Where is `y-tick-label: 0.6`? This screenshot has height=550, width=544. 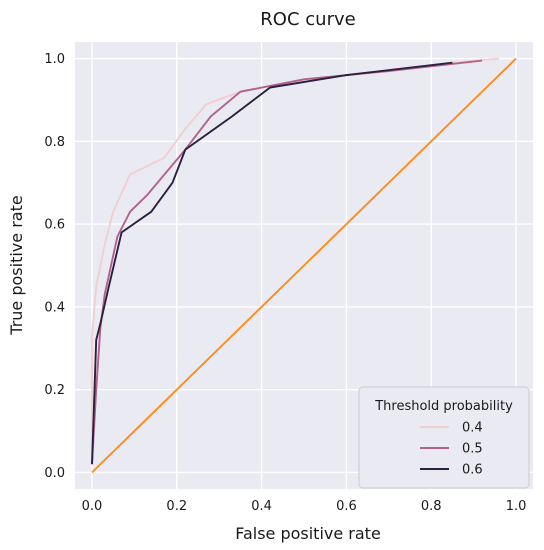
y-tick-label: 0.6 is located at coordinates (54, 225).